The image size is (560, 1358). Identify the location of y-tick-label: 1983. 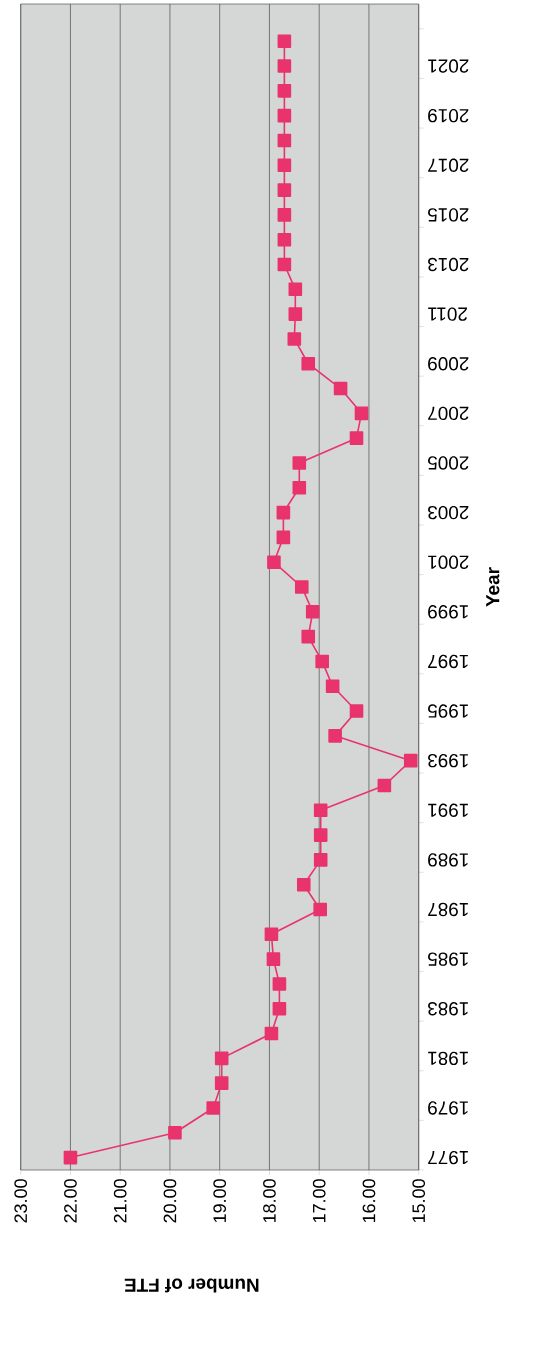
(448, 1009).